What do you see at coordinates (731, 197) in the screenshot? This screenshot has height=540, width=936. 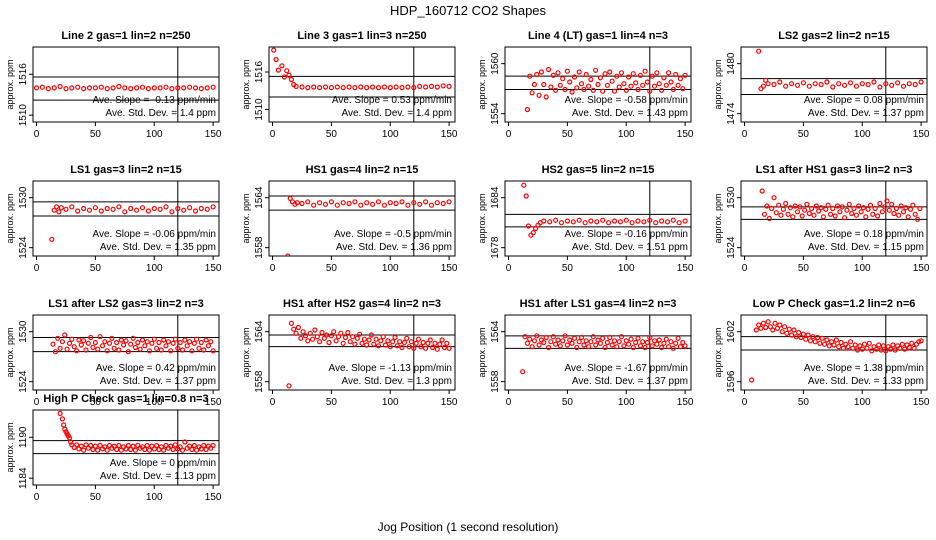 I see `y-tick-label: 1530` at bounding box center [731, 197].